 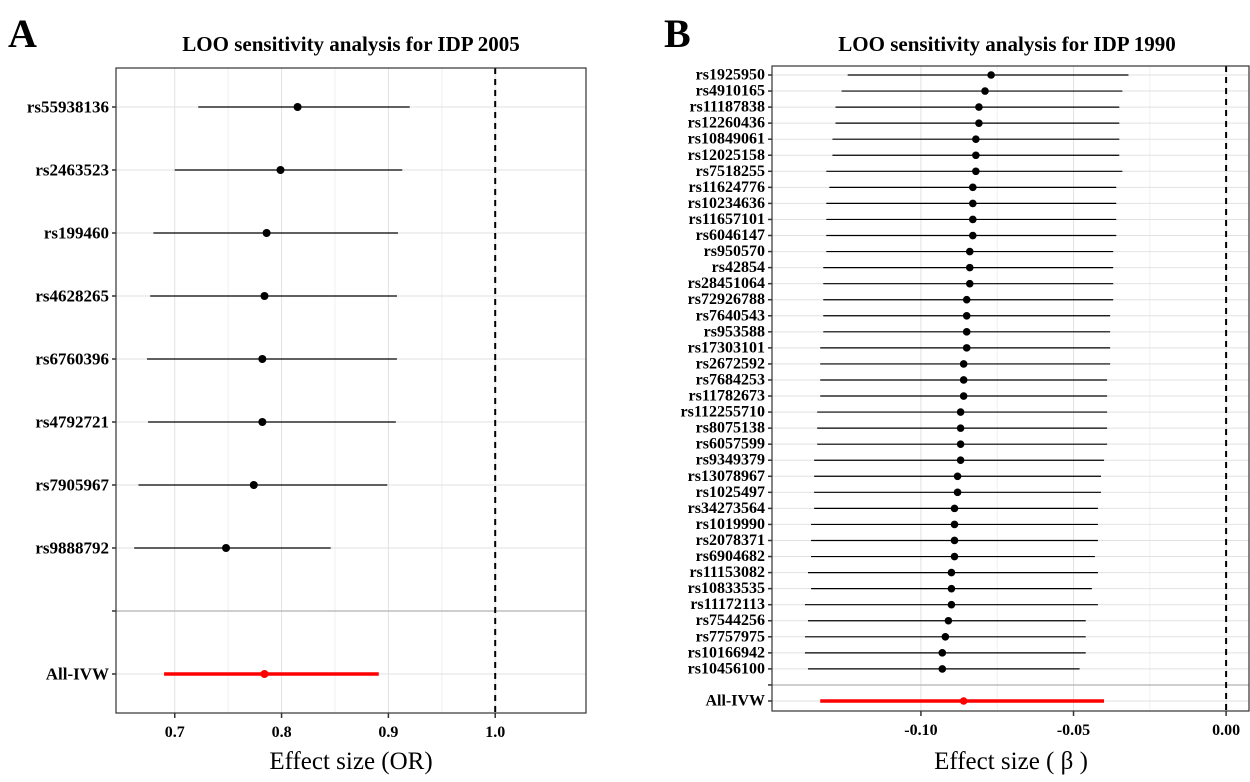 What do you see at coordinates (72, 485) in the screenshot?
I see `panel-a-row-label: rs7905967` at bounding box center [72, 485].